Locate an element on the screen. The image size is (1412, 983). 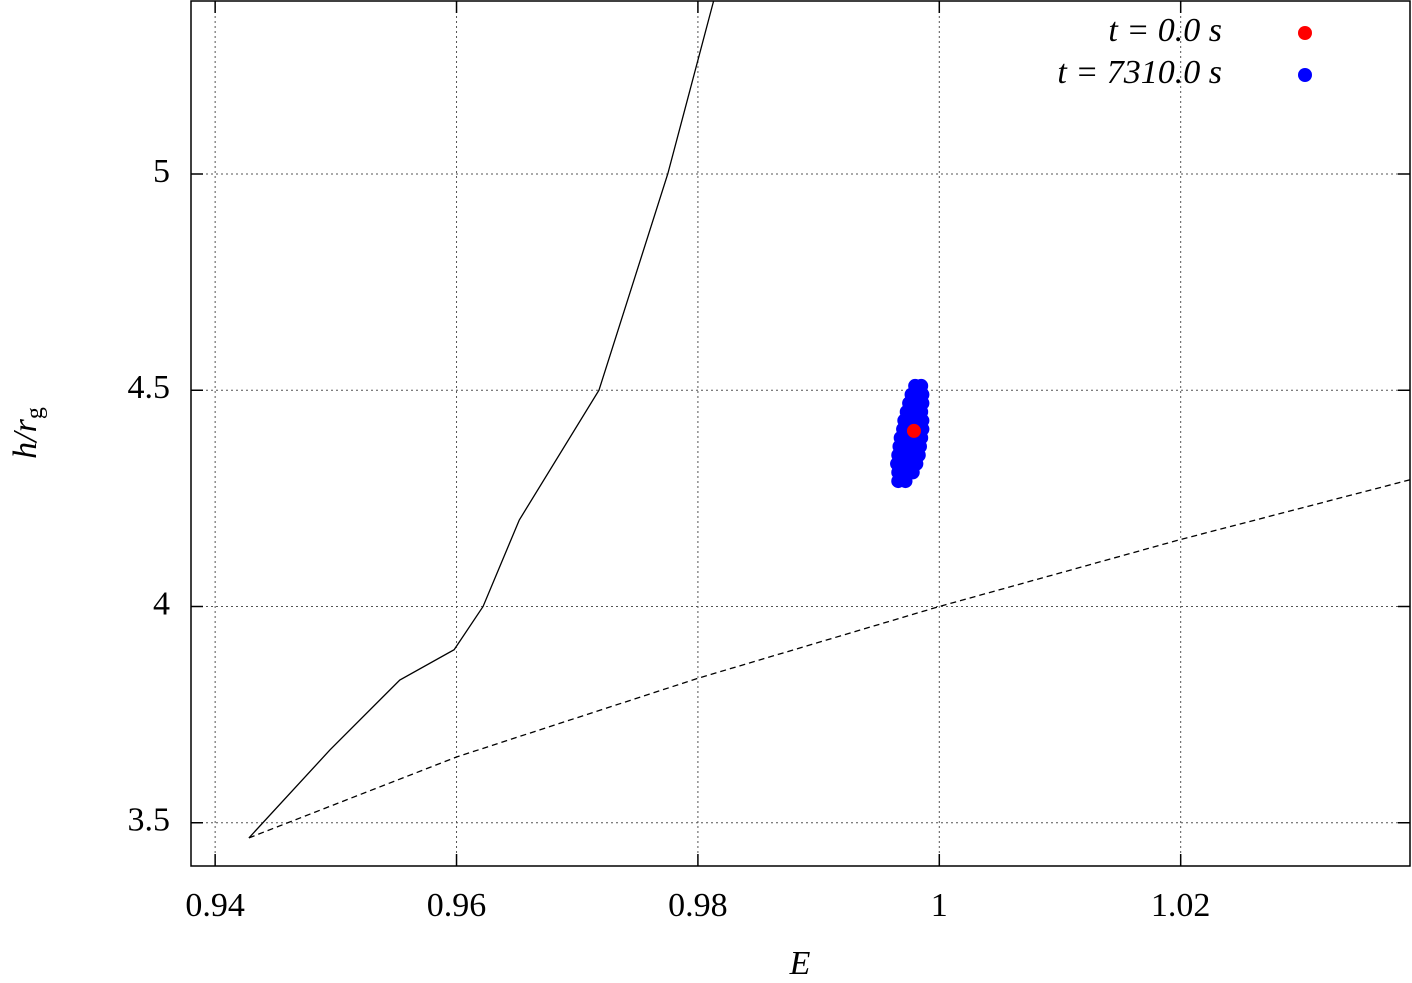
x-tick-label: 0.94 is located at coordinates (215, 905).